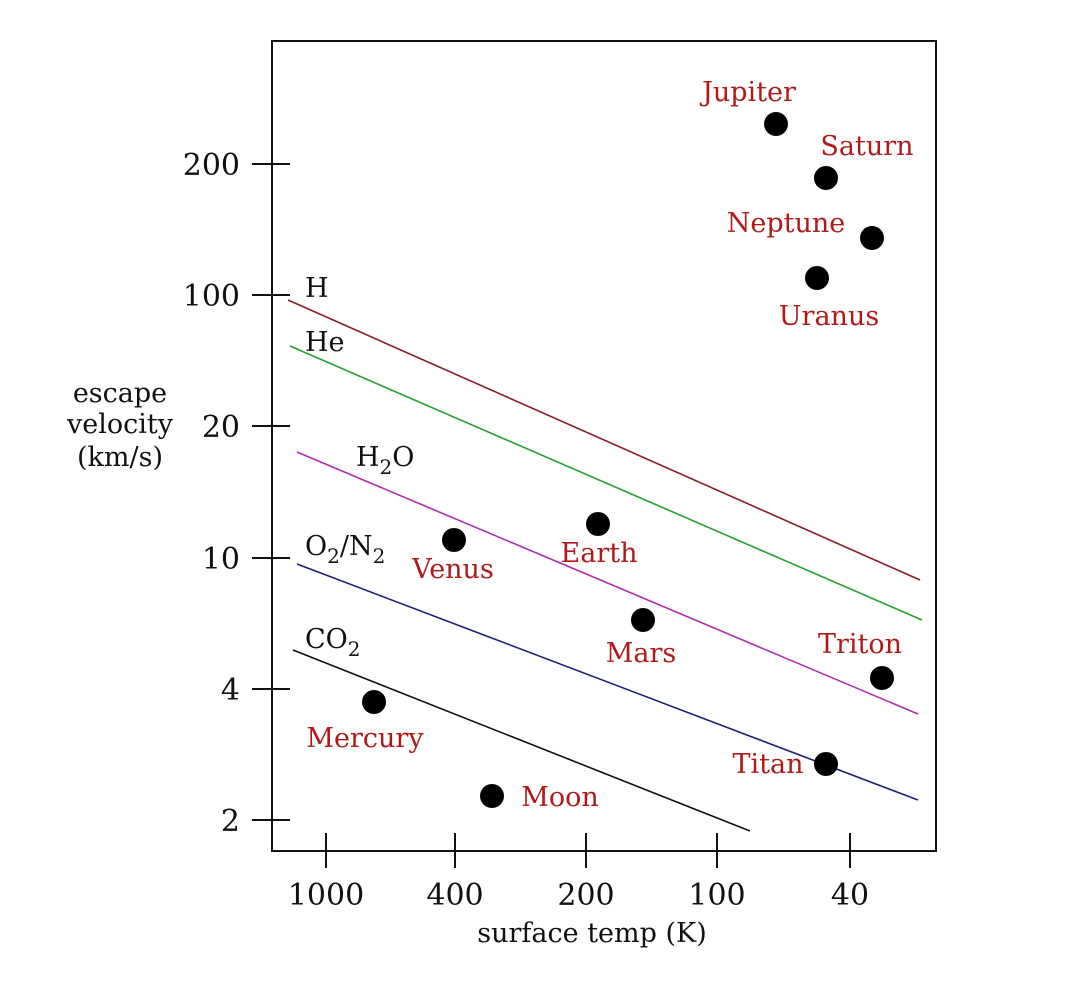 The height and width of the screenshot is (1000, 1082). I want to click on y-tick-label: 20, so click(221, 427).